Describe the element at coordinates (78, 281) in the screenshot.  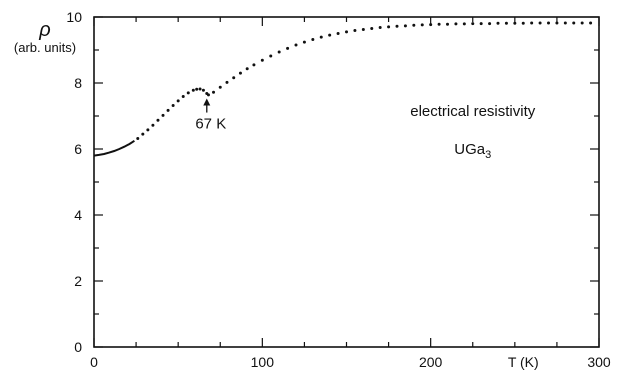
I see `y-tick-label: 2` at that location.